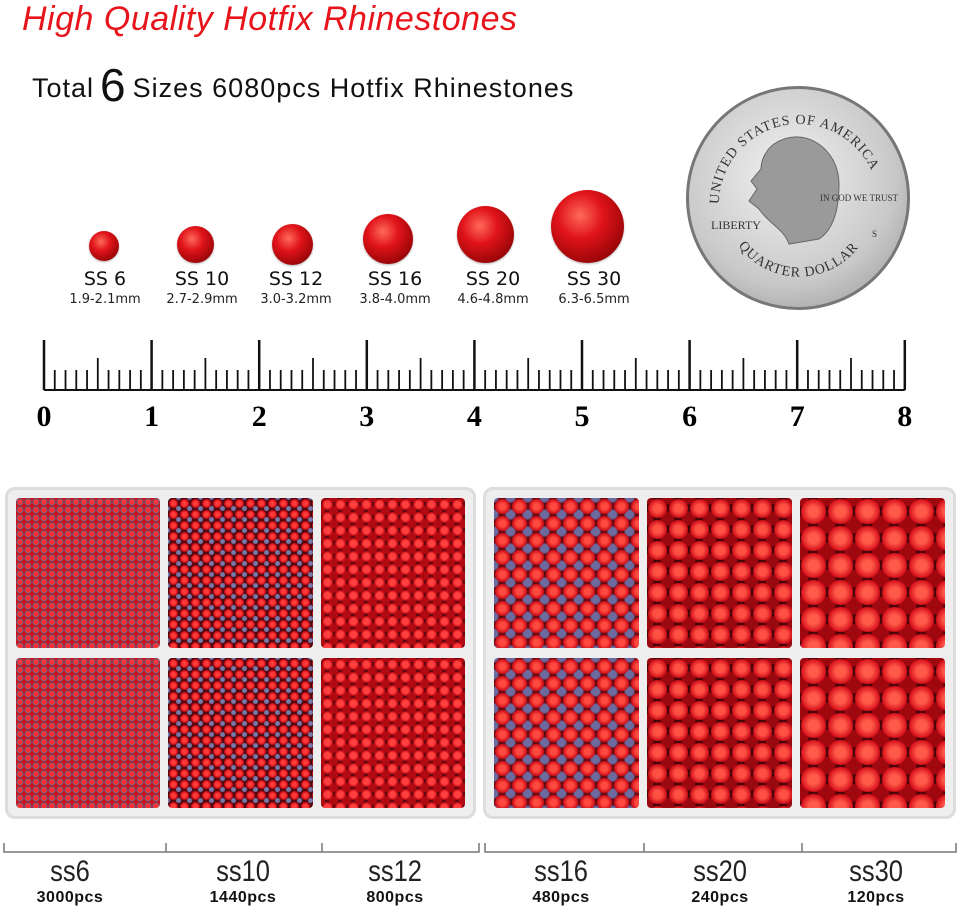  I want to click on subtitle-count: 6, so click(113, 85).